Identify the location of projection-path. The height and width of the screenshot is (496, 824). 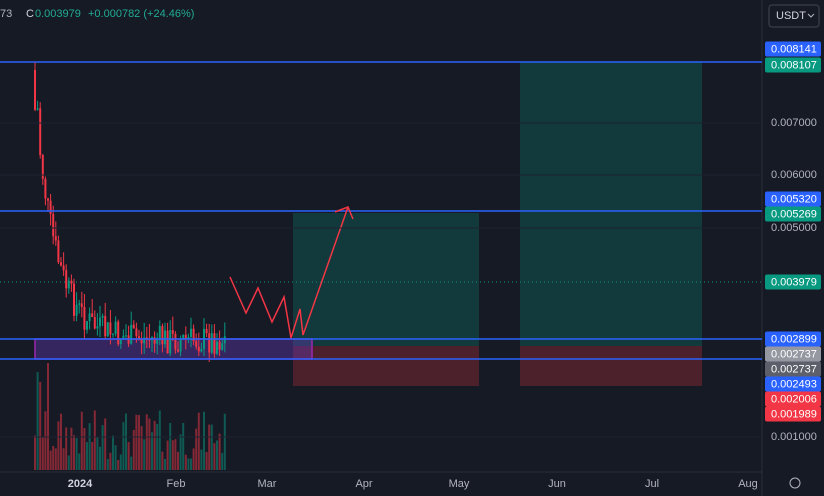
(289, 272).